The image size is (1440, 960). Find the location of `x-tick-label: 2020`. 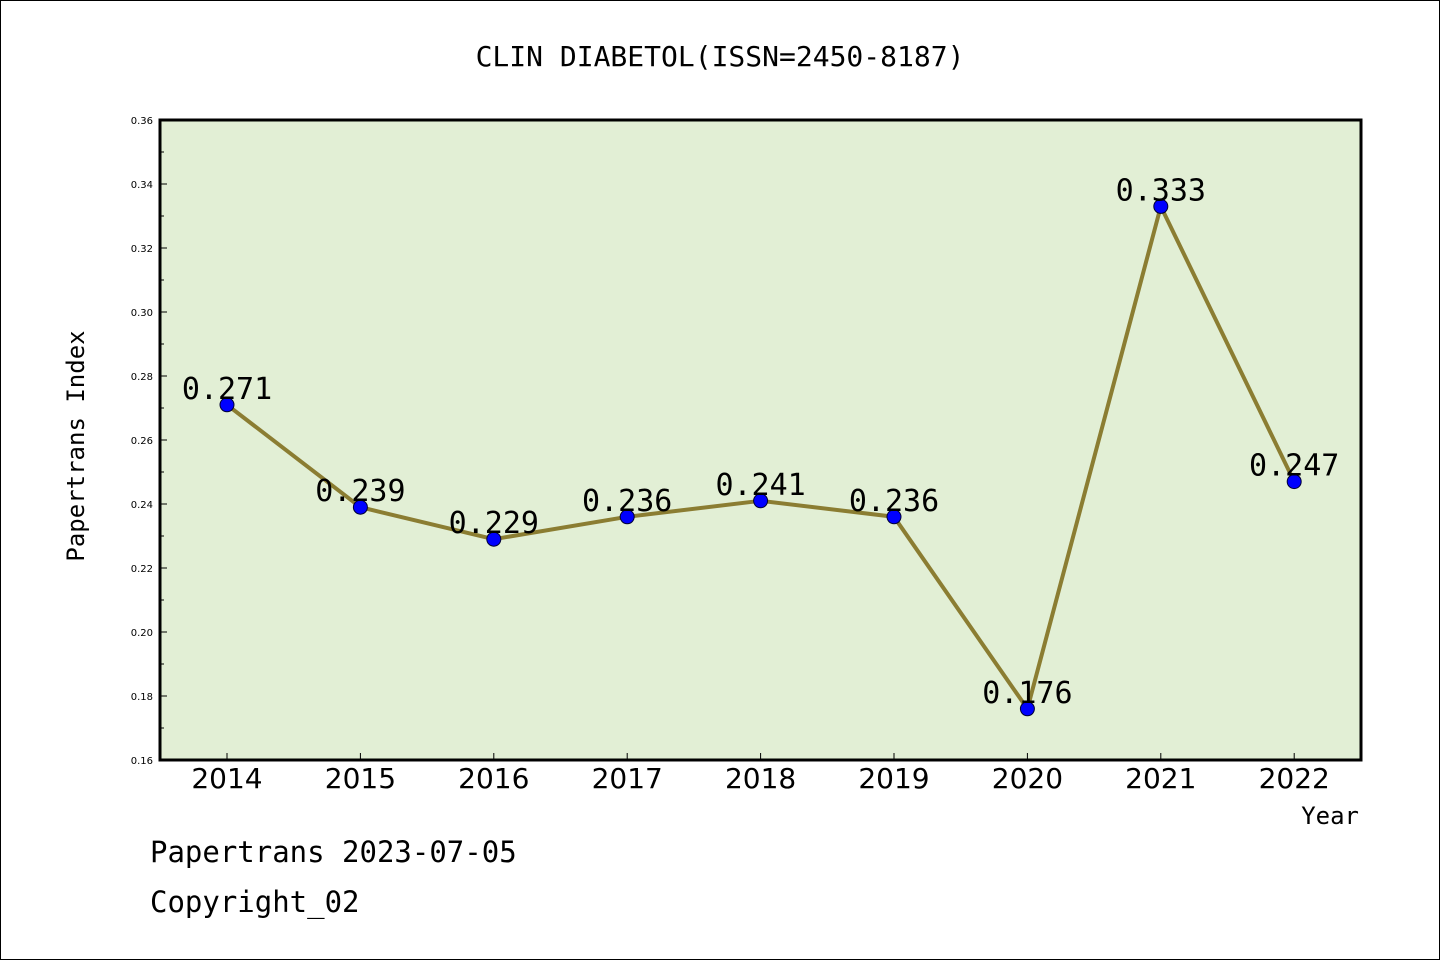

x-tick-label: 2020 is located at coordinates (1027, 778).